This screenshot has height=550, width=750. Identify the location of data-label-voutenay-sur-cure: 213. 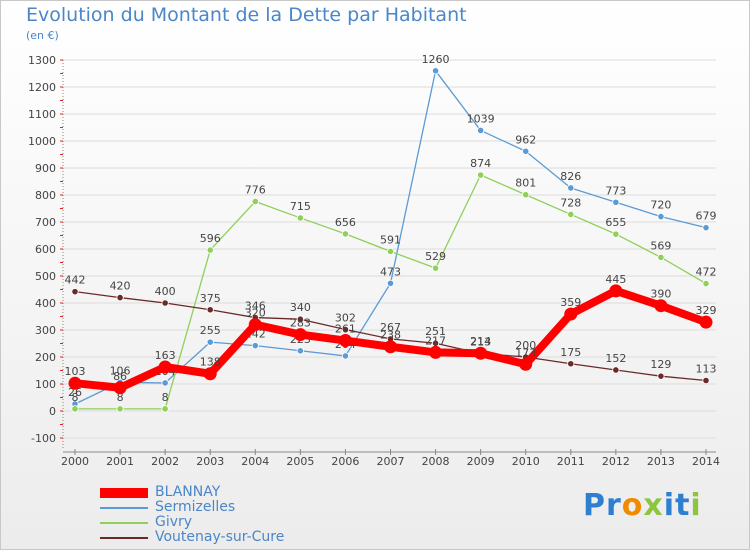
(480, 341).